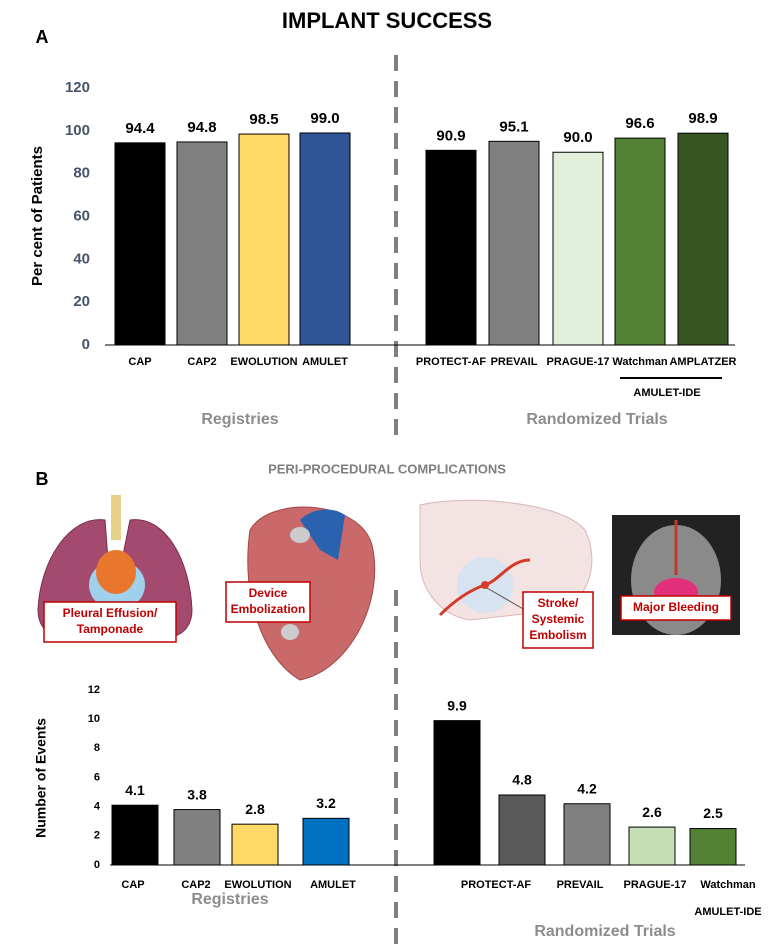 The height and width of the screenshot is (950, 775). What do you see at coordinates (42, 37) in the screenshot?
I see `panel-label: A` at bounding box center [42, 37].